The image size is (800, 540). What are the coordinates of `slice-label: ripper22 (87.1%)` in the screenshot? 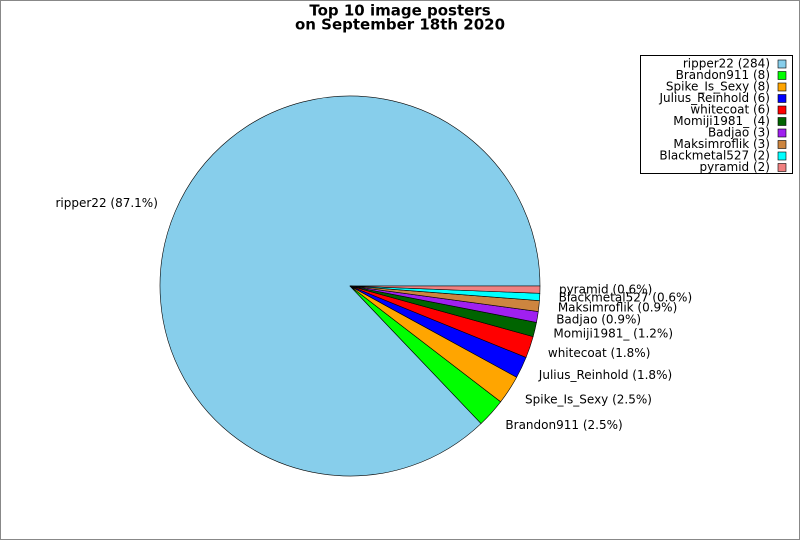 It's located at (106, 203).